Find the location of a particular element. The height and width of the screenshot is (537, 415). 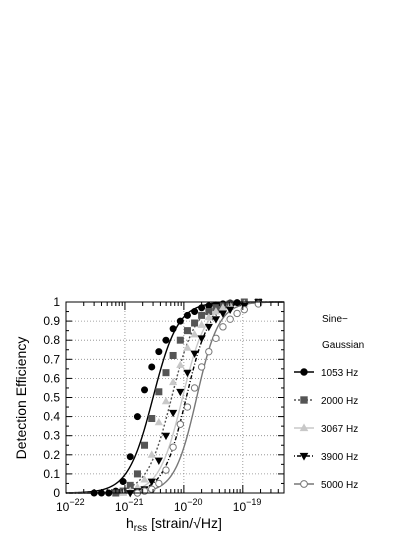

legend-label-4: 5000 Hz is located at coordinates (339, 485).